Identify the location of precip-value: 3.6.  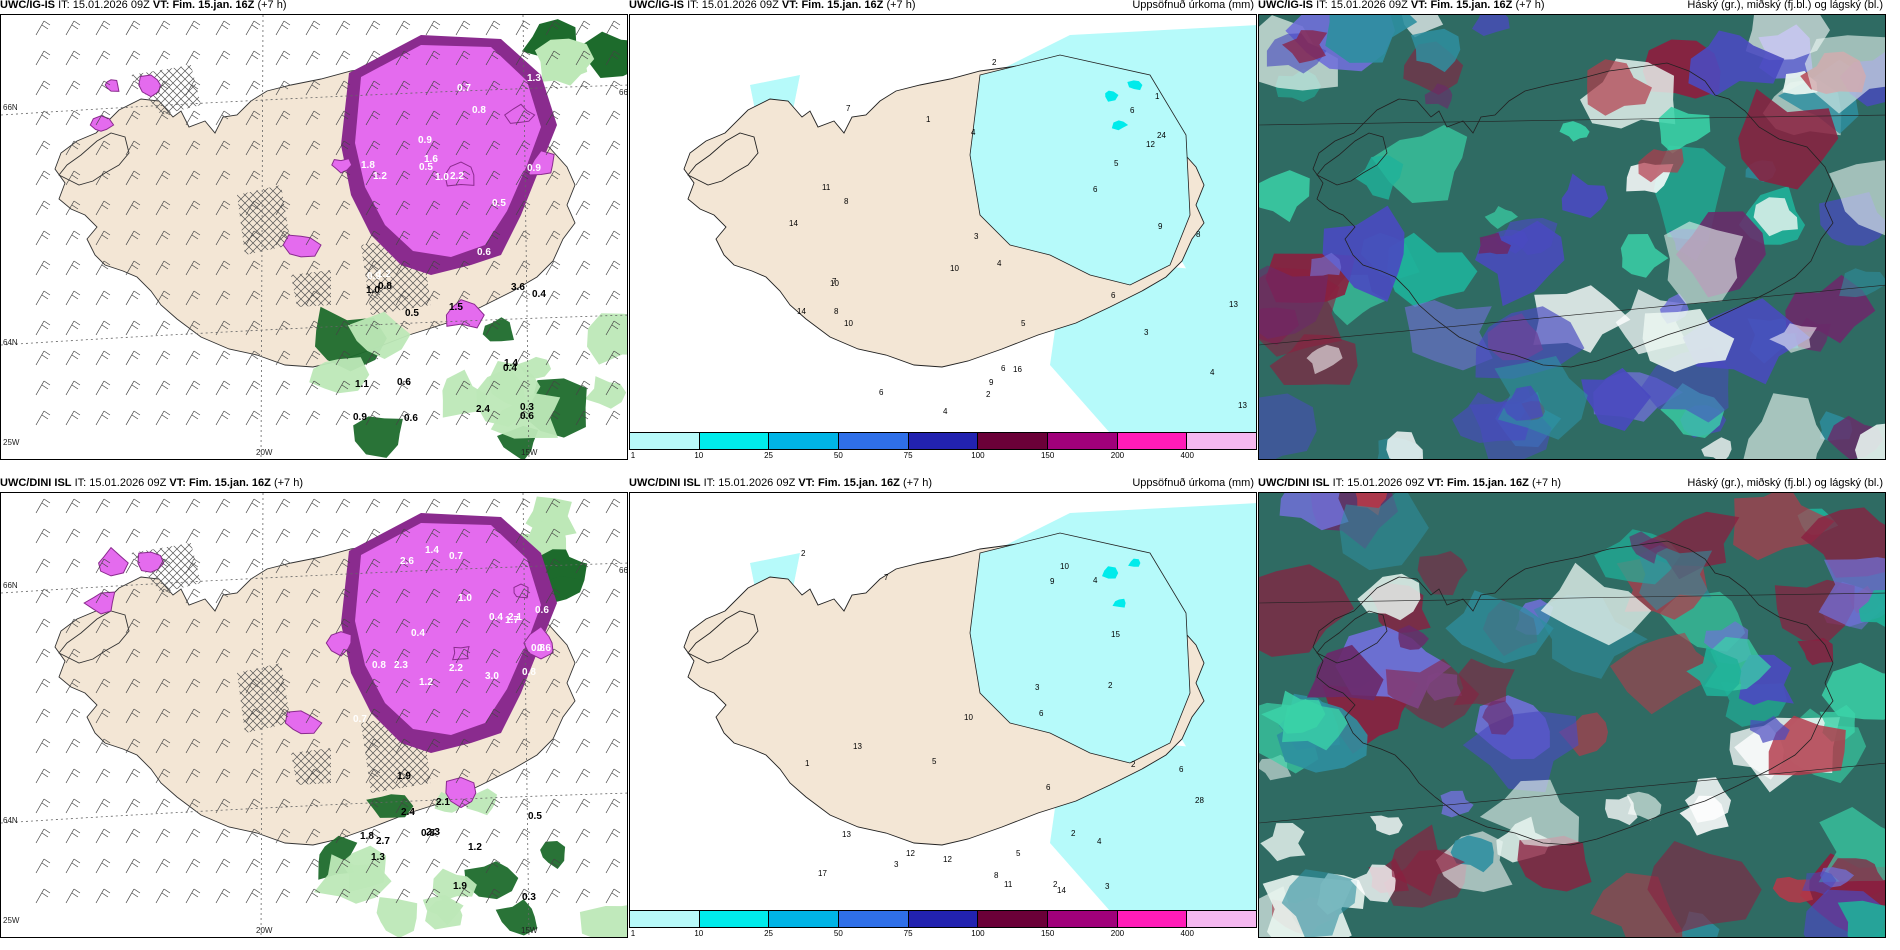
(518, 287).